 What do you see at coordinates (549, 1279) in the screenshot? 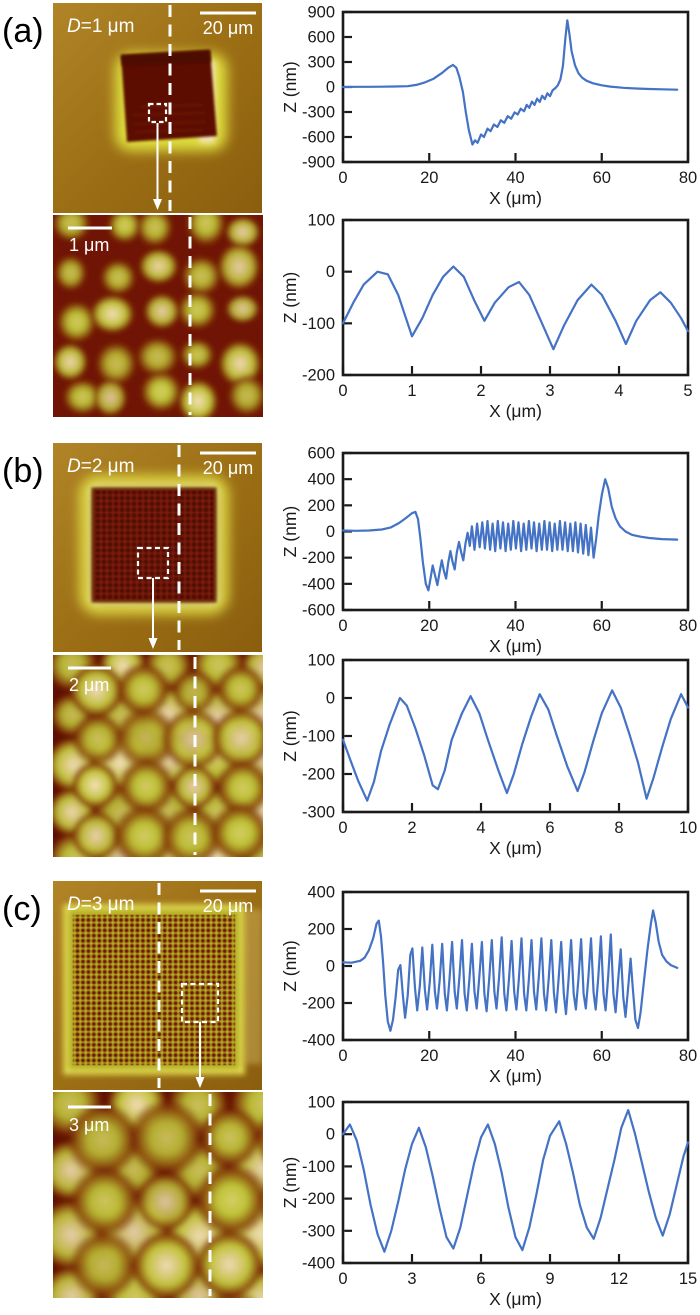
I see `x-tick-label: 9` at bounding box center [549, 1279].